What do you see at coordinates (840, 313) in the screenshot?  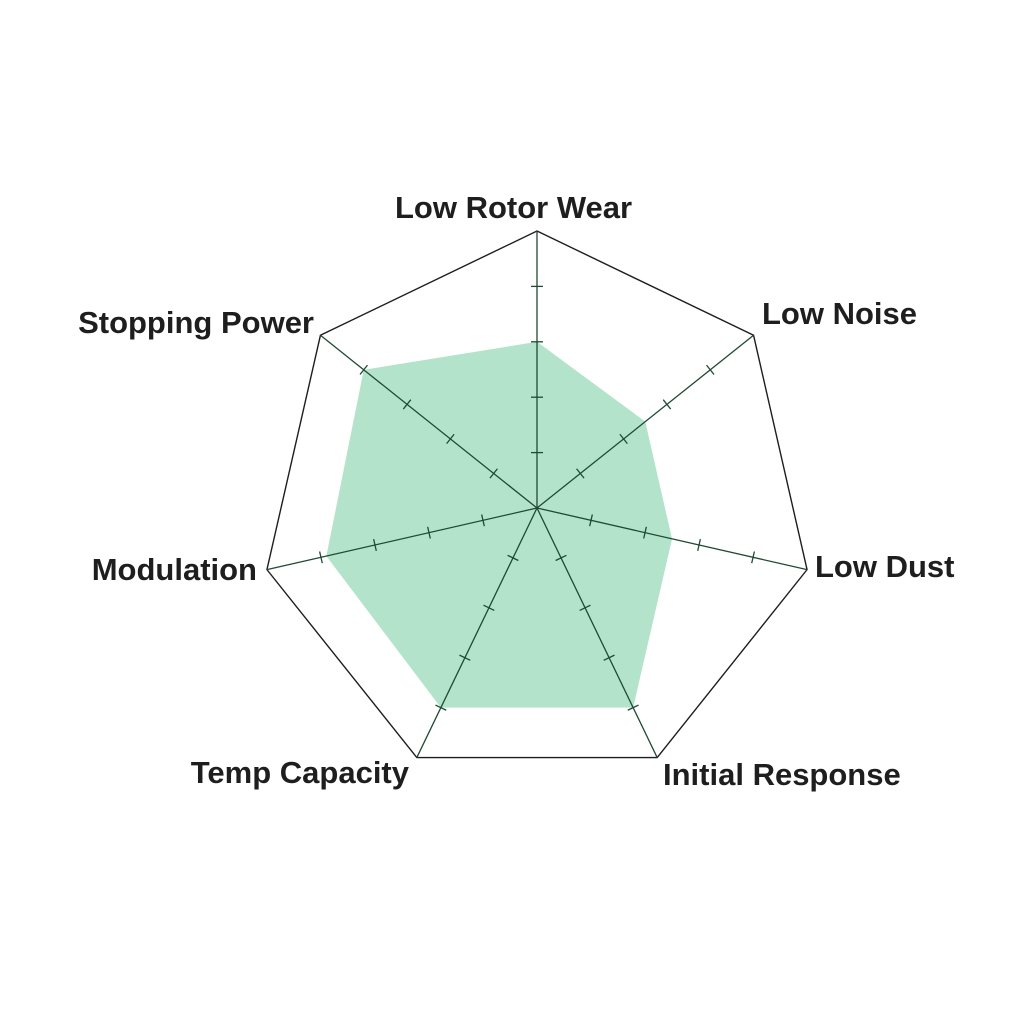 I see `axis-label-low-noise: Low Noise` at bounding box center [840, 313].